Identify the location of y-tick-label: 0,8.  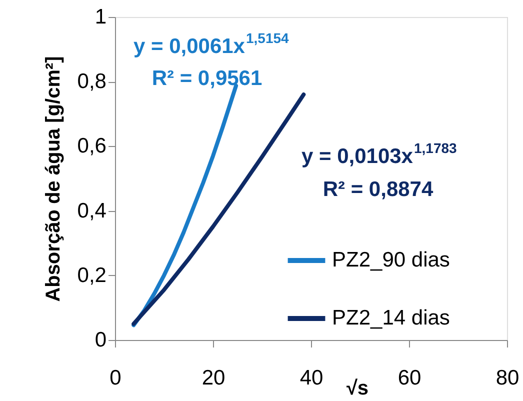
(91, 82).